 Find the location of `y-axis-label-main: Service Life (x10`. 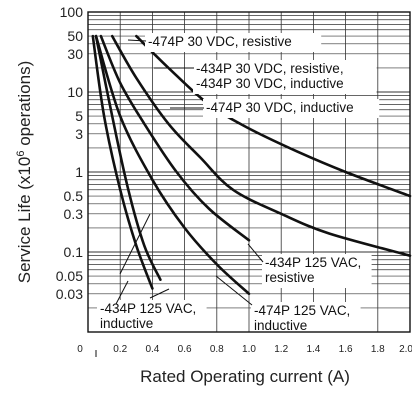

y-axis-label-main: Service Life (x10 is located at coordinates (24, 220).